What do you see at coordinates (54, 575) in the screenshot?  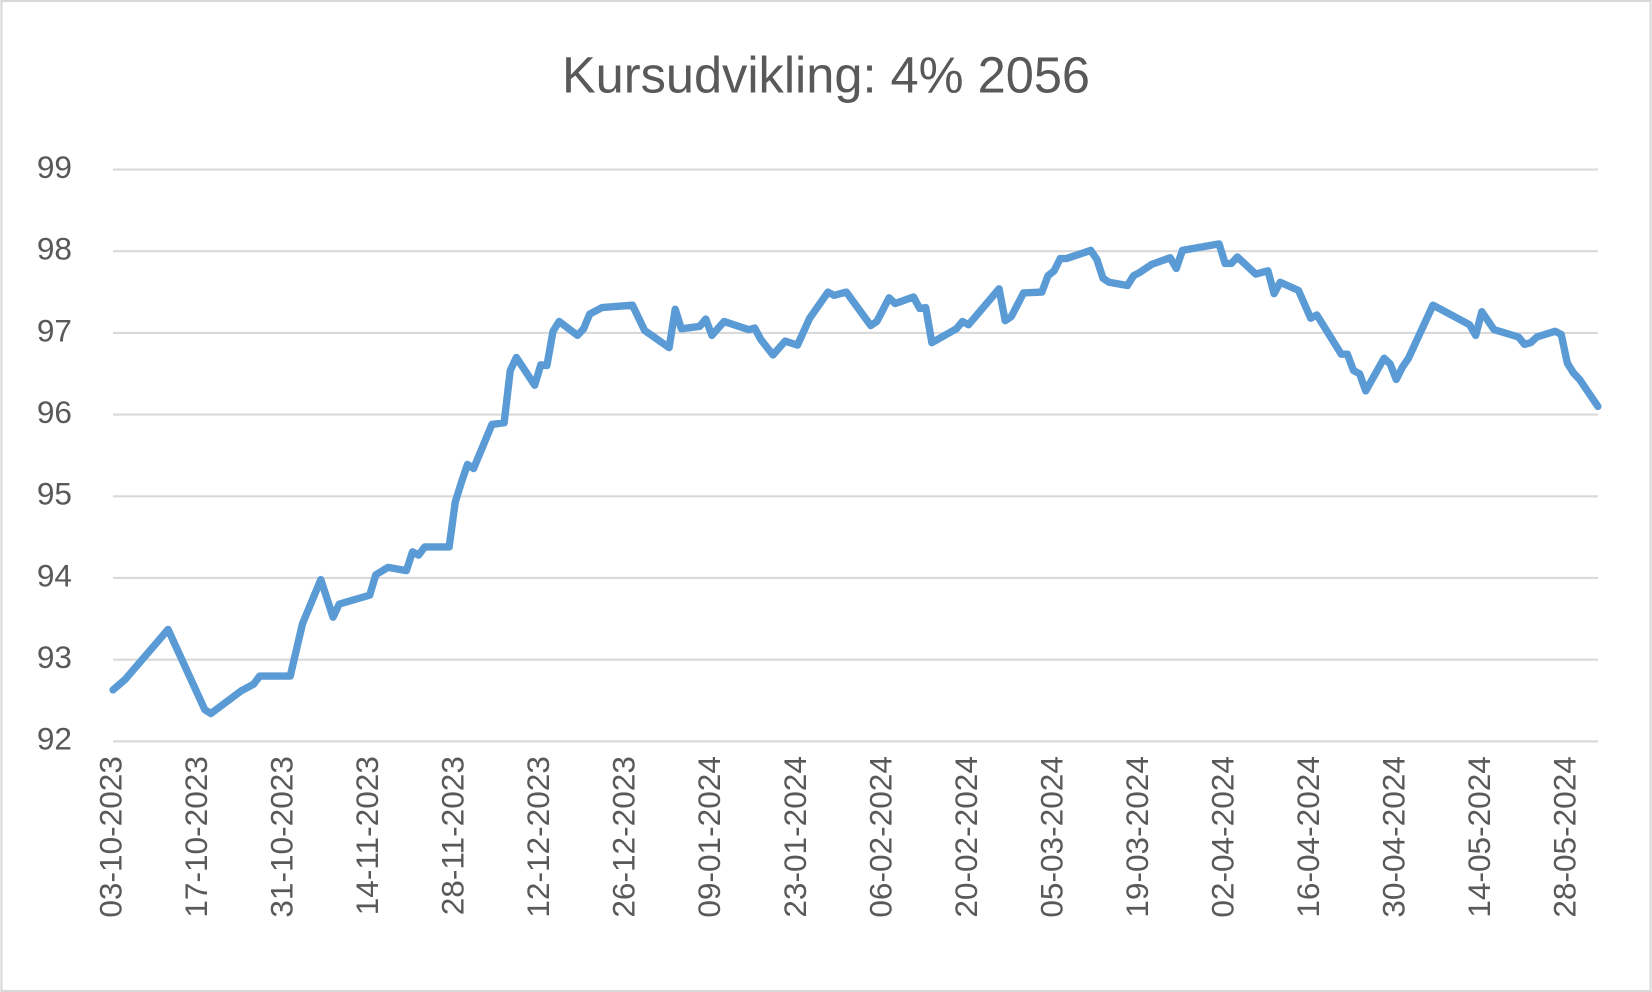 I see `y-tick-label: 94` at bounding box center [54, 575].